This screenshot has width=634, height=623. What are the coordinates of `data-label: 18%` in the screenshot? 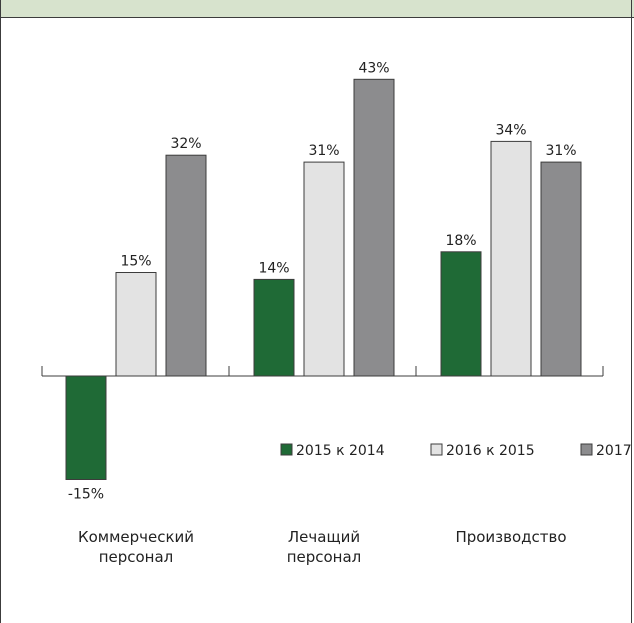 It's located at (460, 241).